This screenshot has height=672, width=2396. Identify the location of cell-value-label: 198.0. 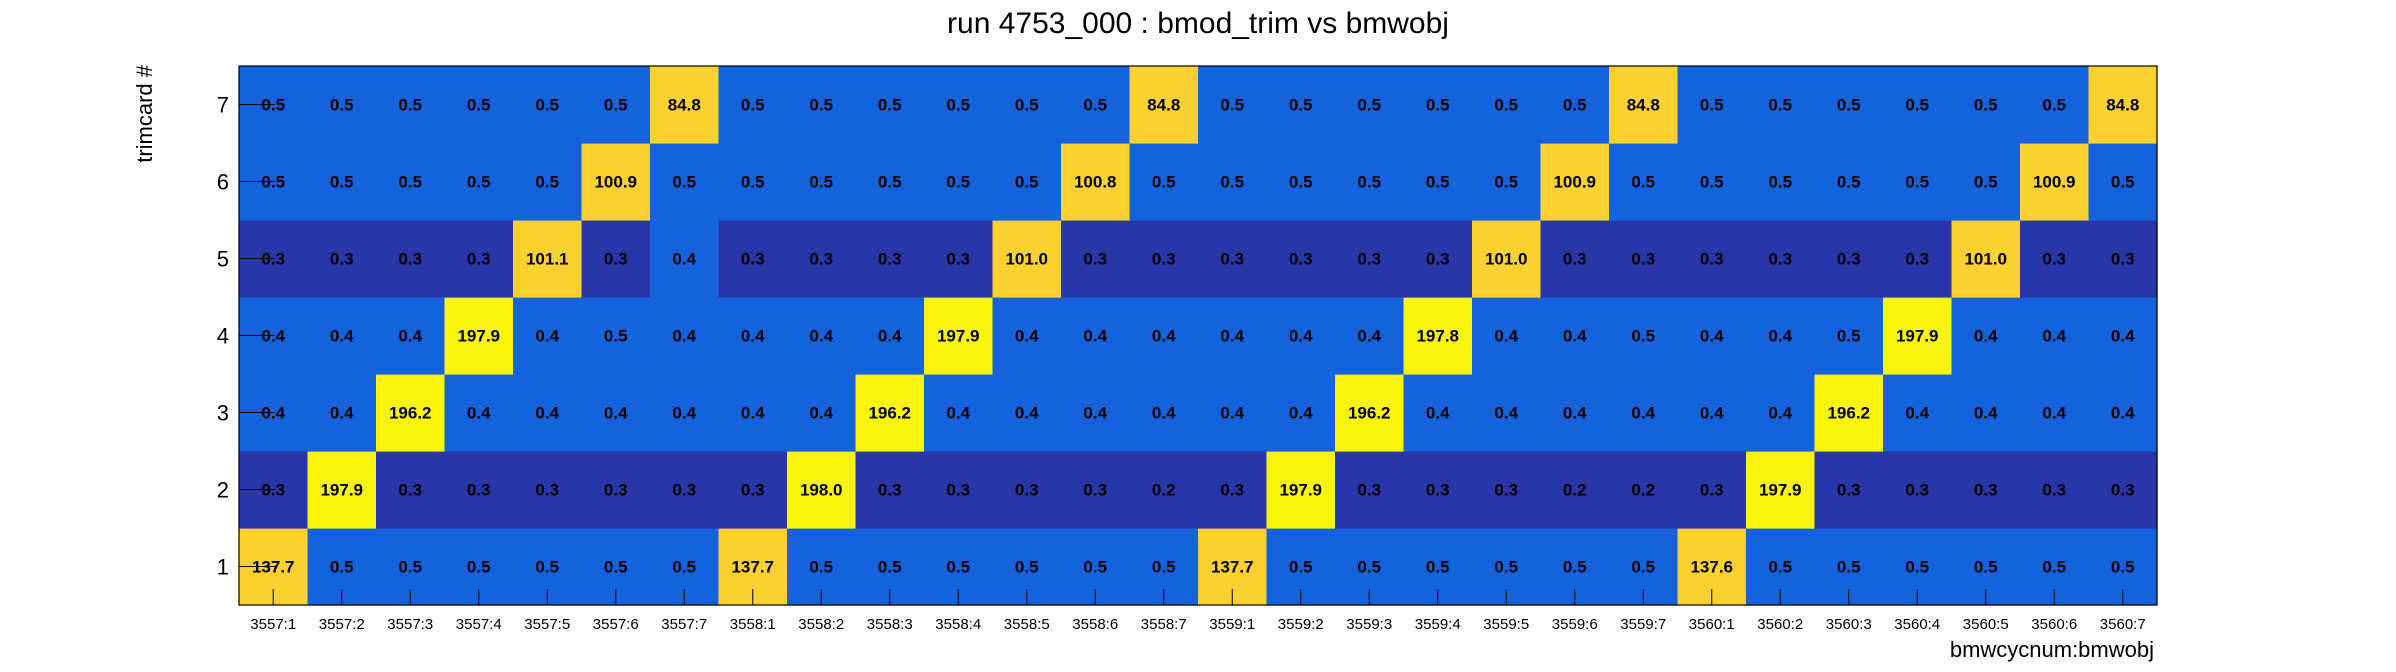
(821, 490).